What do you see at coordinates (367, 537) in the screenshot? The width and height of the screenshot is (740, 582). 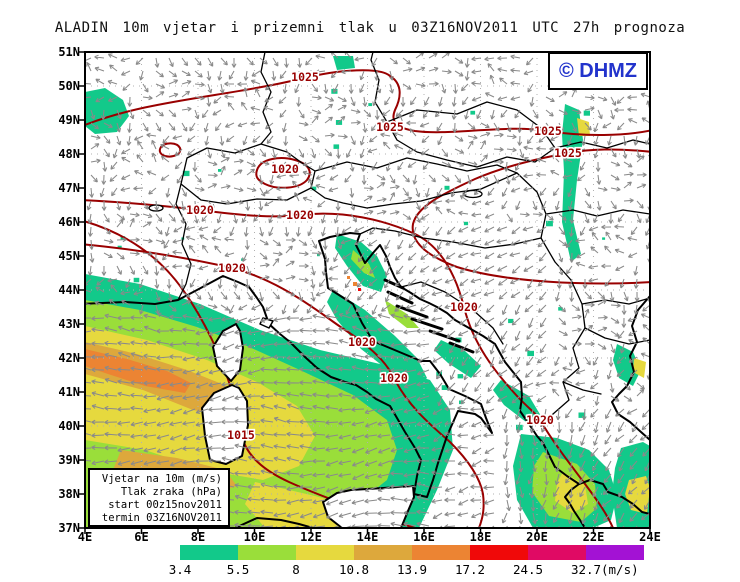 I see `lon-label: 14E` at bounding box center [367, 537].